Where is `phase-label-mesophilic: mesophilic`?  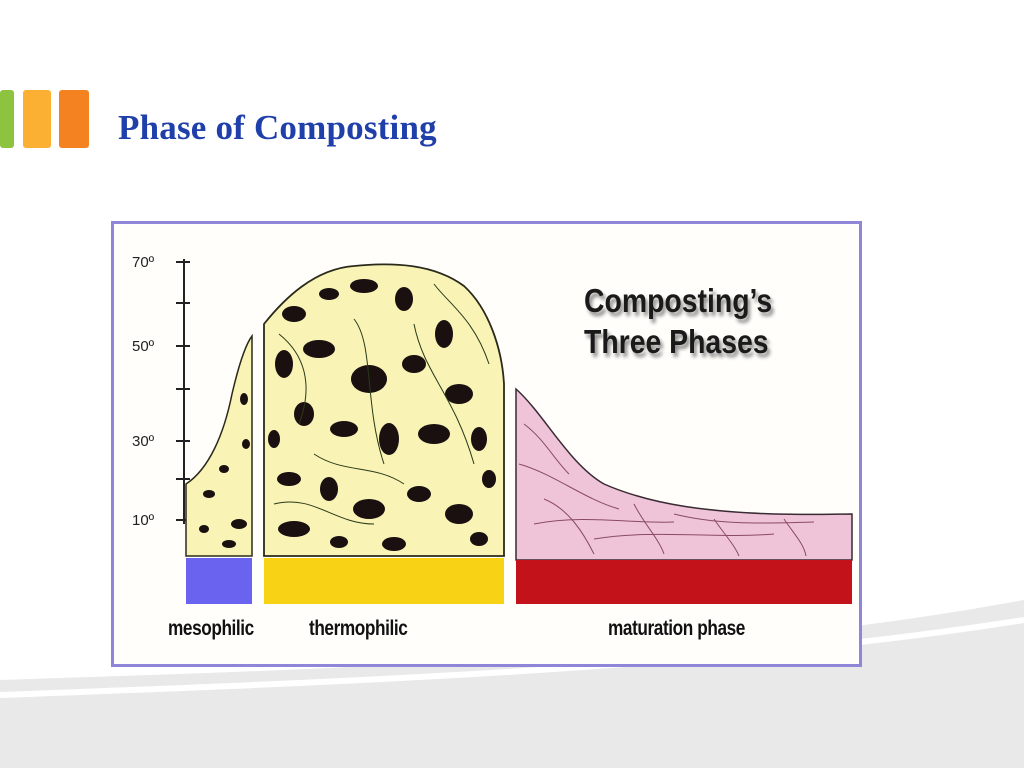 phase-label-mesophilic: mesophilic is located at coordinates (211, 628).